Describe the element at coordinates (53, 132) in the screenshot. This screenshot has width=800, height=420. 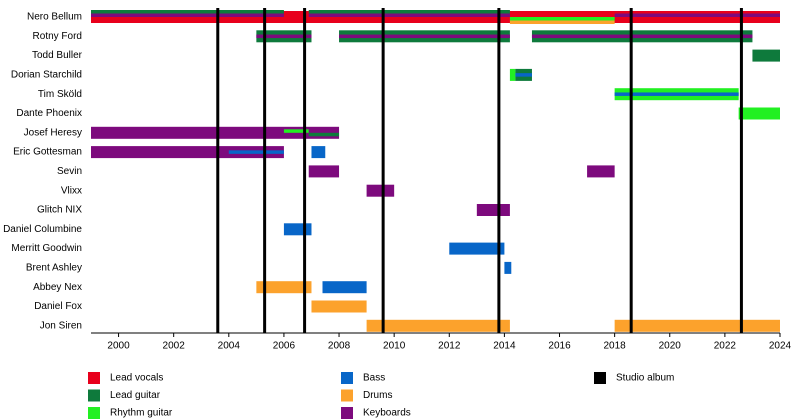
I see `member-label: Josef Heresy` at that location.